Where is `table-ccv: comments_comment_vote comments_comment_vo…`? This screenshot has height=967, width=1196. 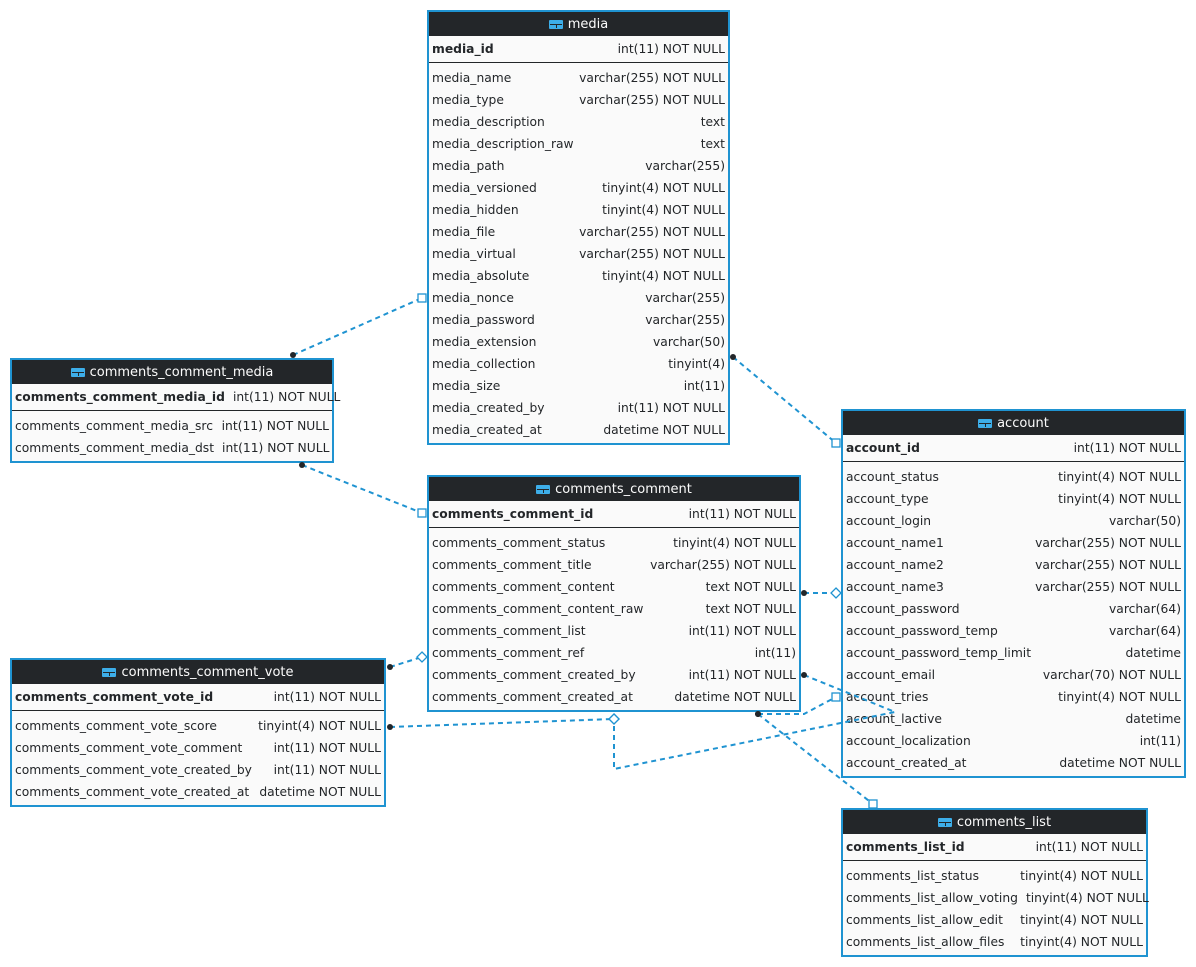 table-ccv: comments_comment_vote comments_comment_vo… is located at coordinates (198, 732).